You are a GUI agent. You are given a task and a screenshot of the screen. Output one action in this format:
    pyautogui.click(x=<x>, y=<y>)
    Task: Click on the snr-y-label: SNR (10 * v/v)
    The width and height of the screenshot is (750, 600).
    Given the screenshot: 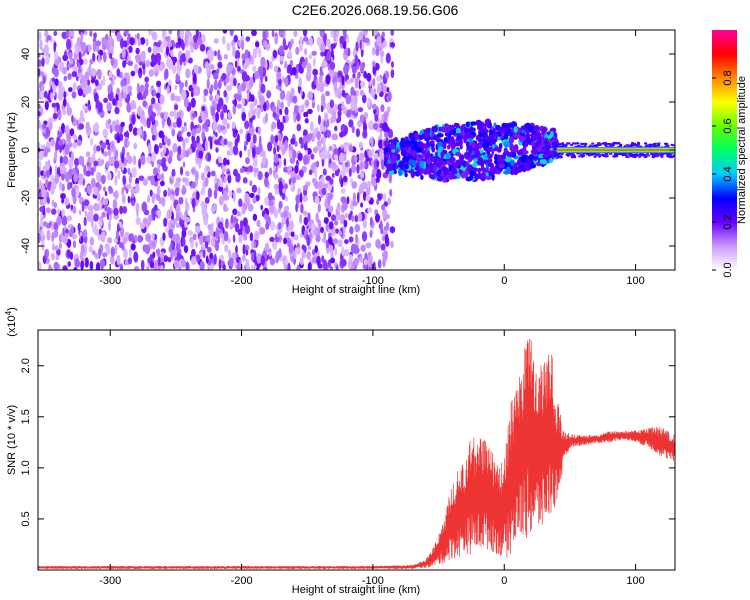 What is the action you would take?
    pyautogui.click(x=12, y=440)
    